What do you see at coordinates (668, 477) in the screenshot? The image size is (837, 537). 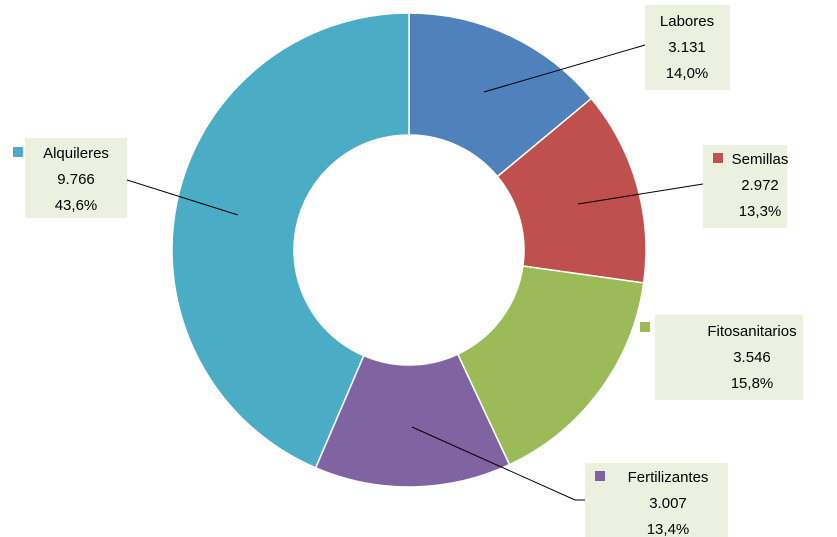 I see `label-name: Fertilizantes` at bounding box center [668, 477].